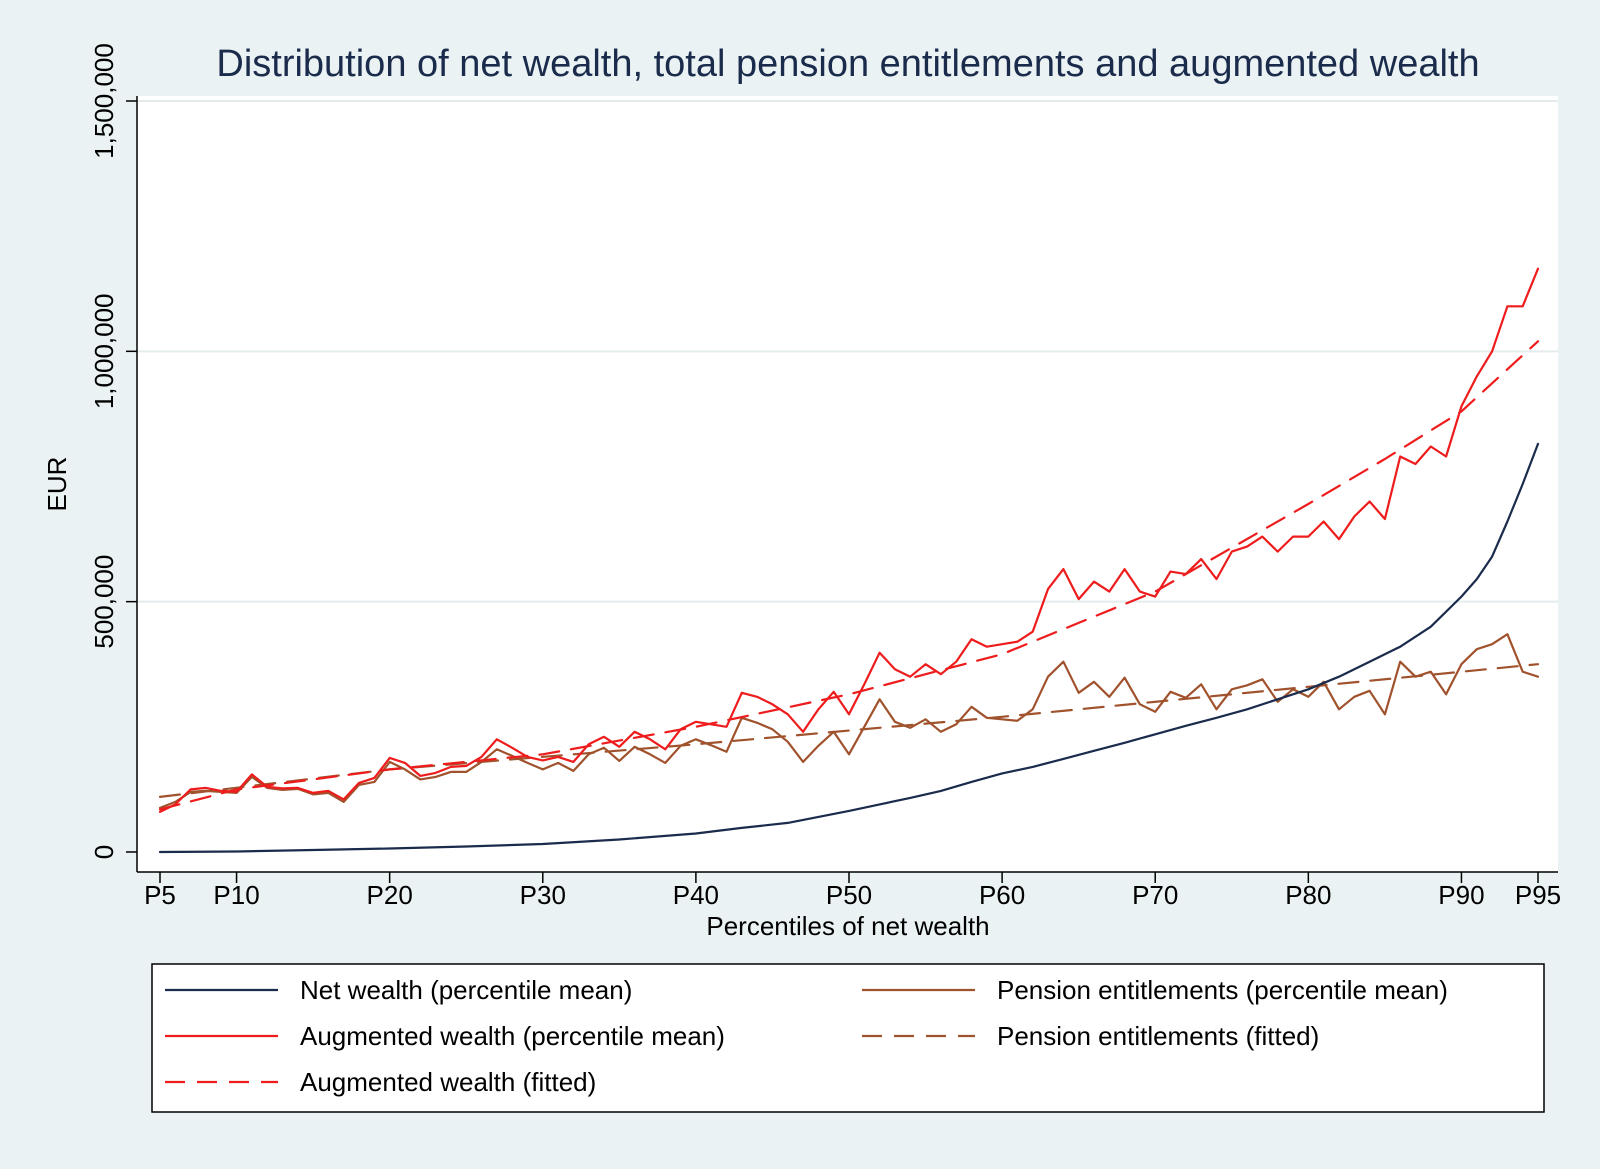 The image size is (1600, 1169). What do you see at coordinates (849, 721) in the screenshot?
I see `series-line-pension-entitlements-percentile-mean` at bounding box center [849, 721].